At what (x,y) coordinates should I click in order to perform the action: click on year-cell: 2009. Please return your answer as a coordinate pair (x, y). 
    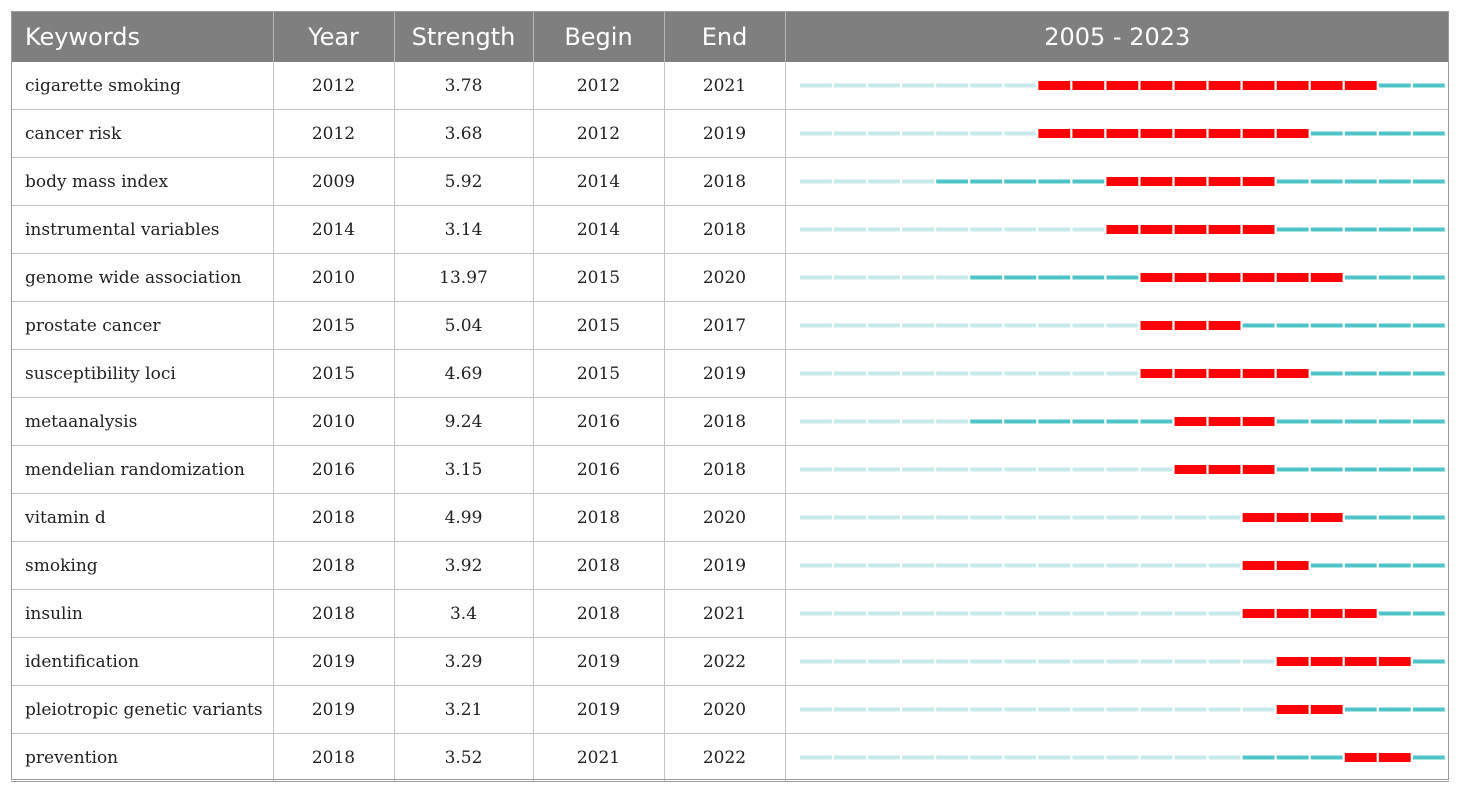
    Looking at the image, I should click on (334, 181).